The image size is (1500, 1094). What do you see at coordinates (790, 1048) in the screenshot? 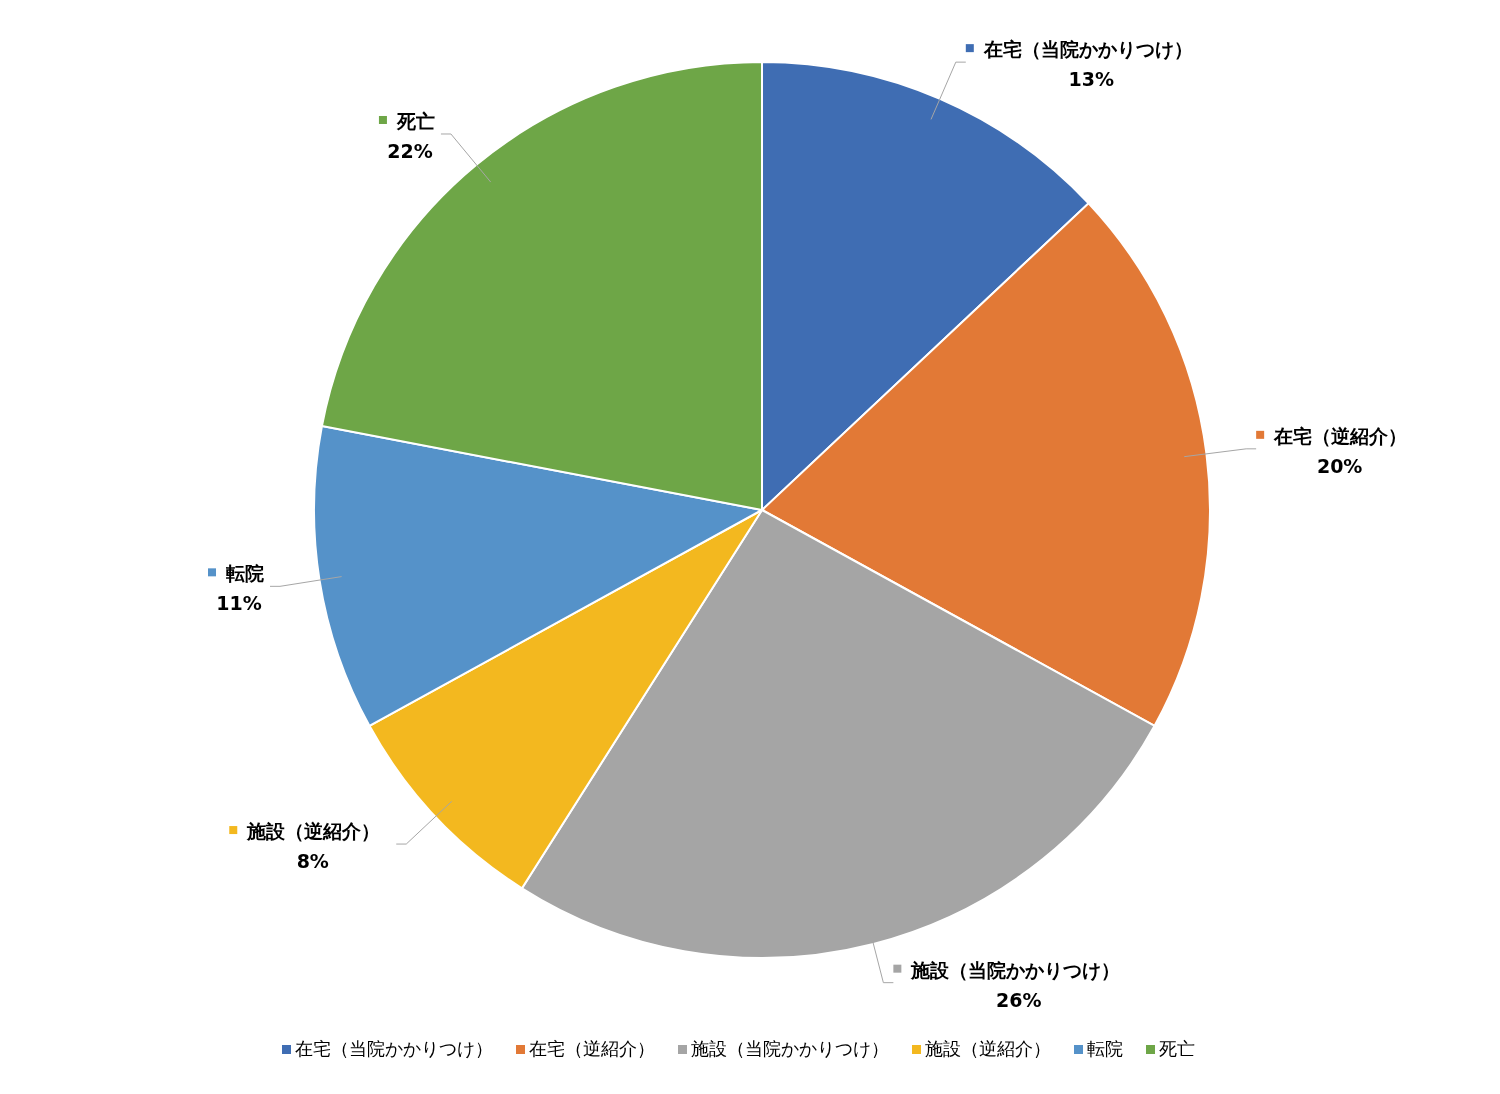
I see `category-label: 施設（当院かかりつけ）` at bounding box center [790, 1048].